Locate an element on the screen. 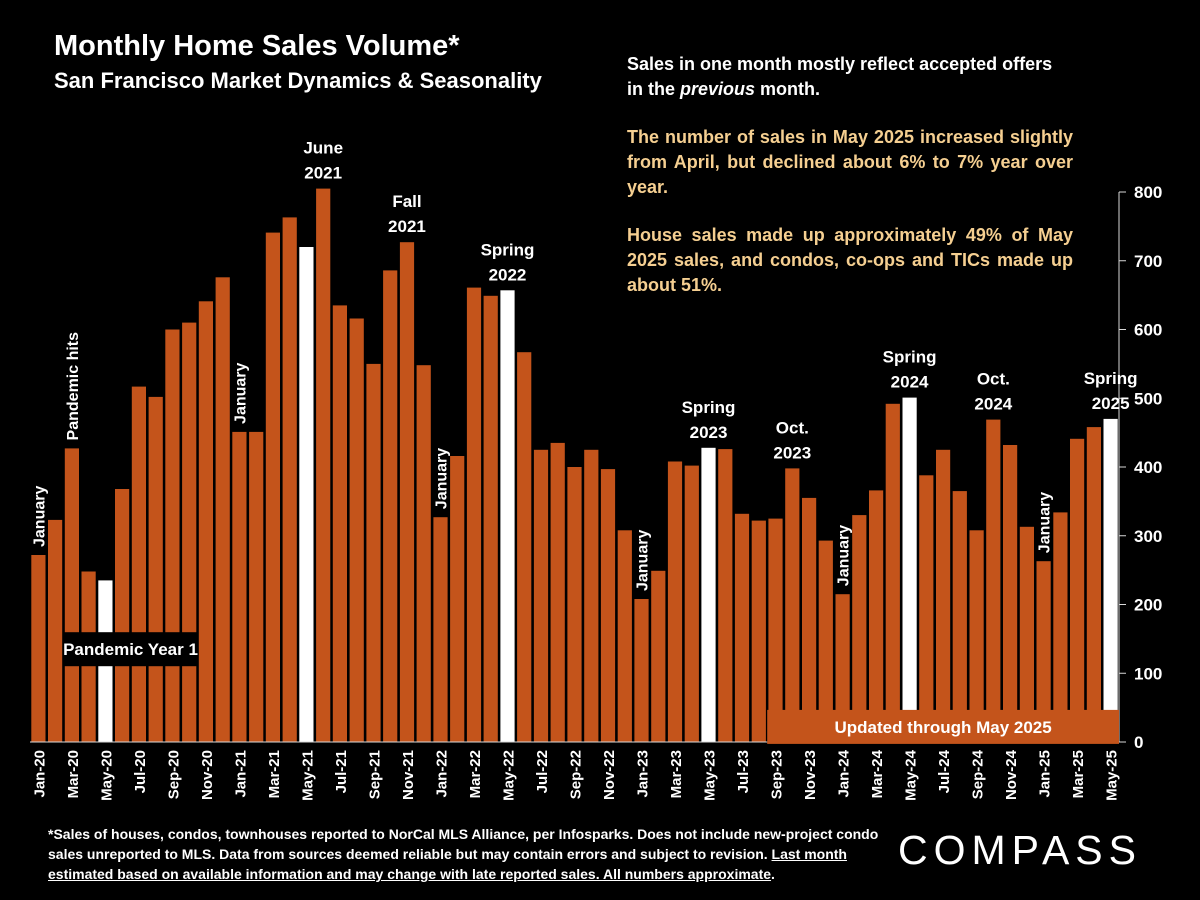  annotation-label: 2024 is located at coordinates (993, 404).